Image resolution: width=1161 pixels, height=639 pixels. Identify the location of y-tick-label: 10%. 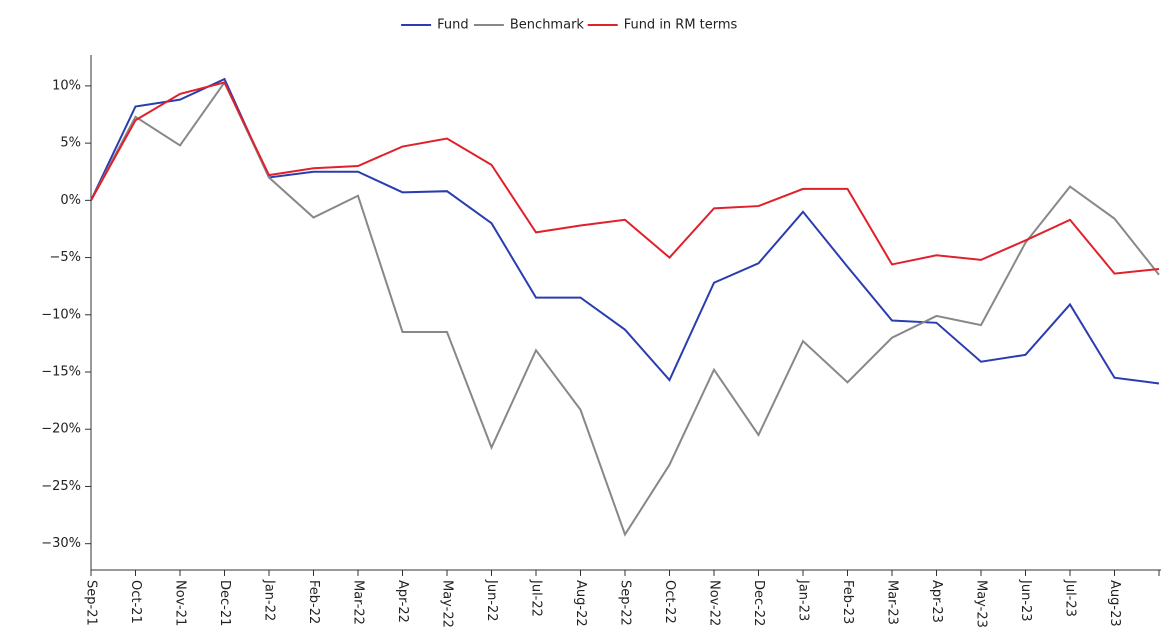
(66, 85).